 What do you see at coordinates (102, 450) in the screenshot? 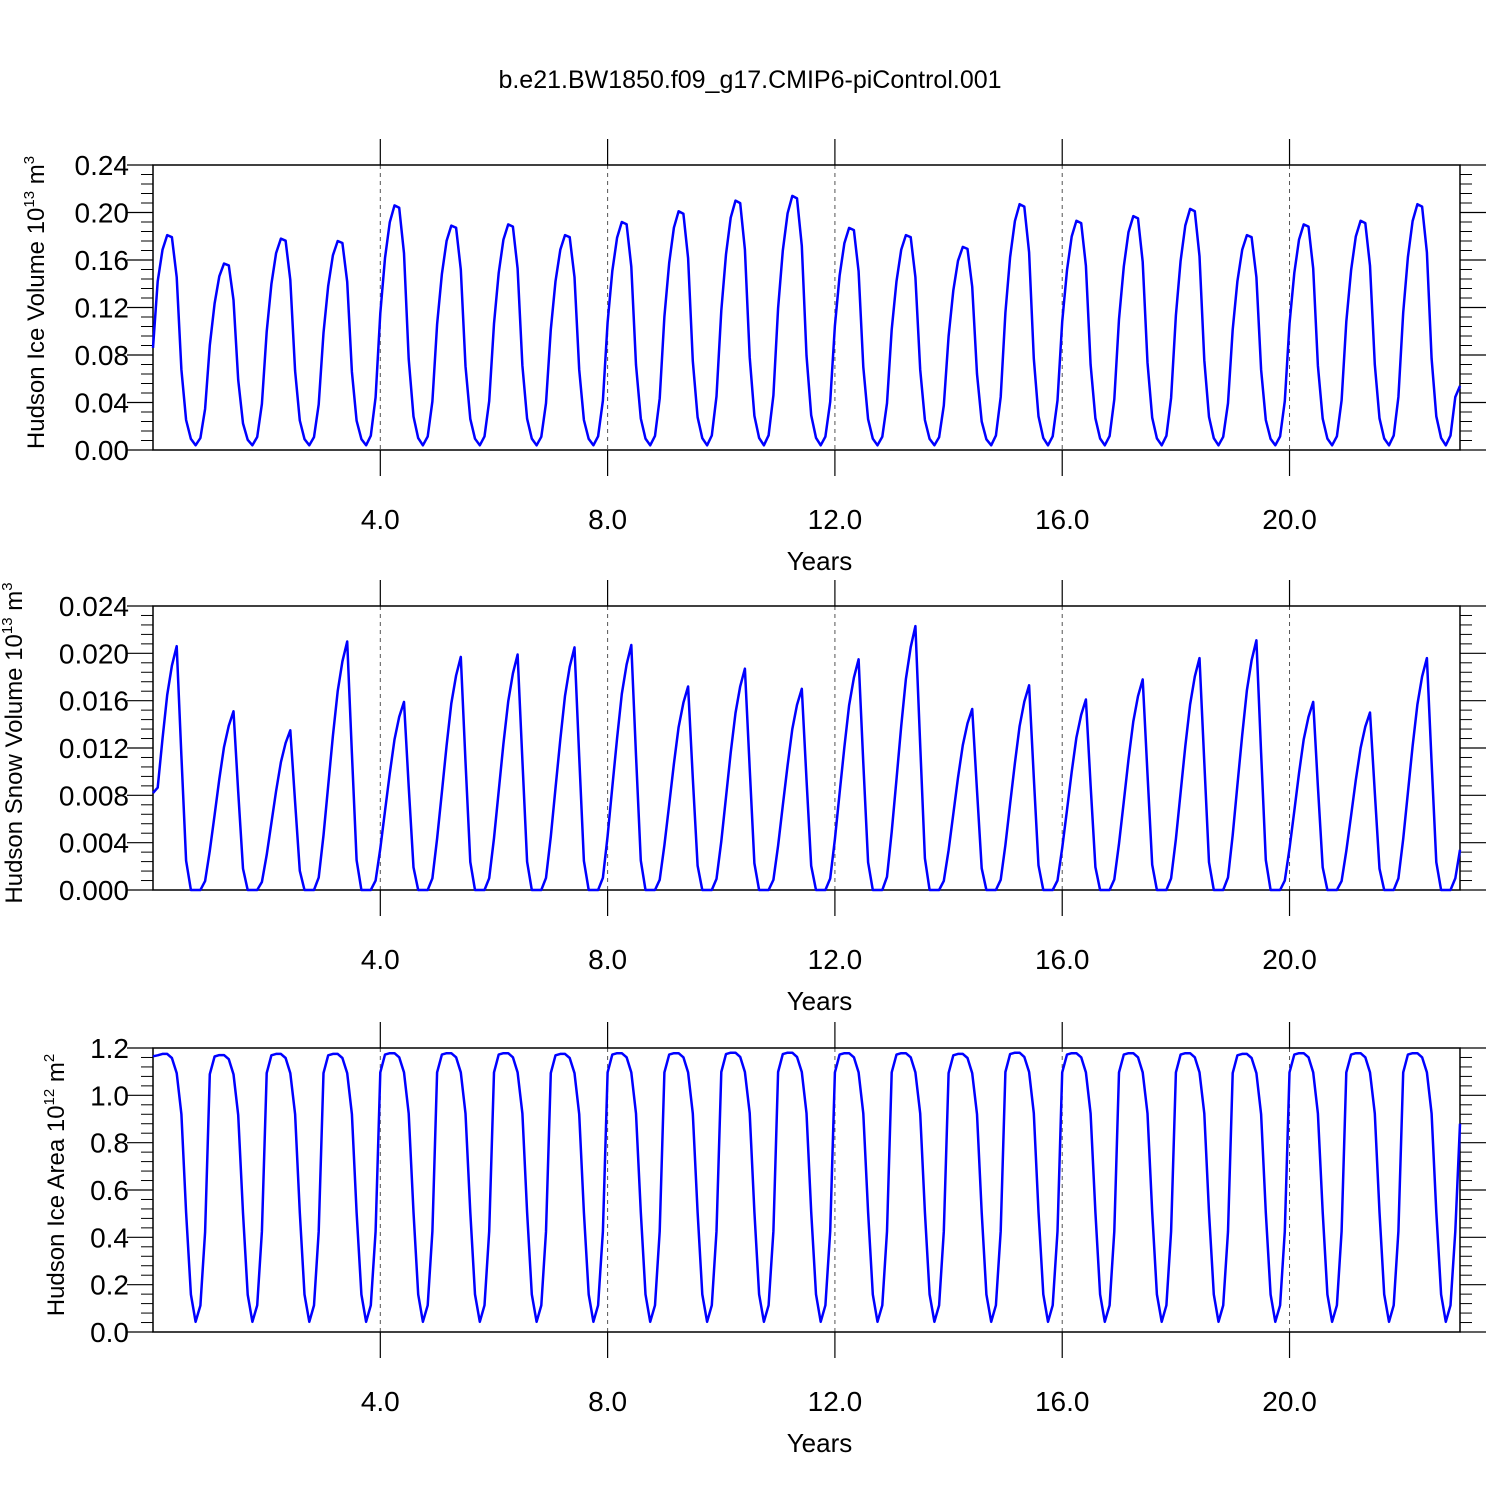
I see `panel-1-ytick-label-0: 0.00` at bounding box center [102, 450].